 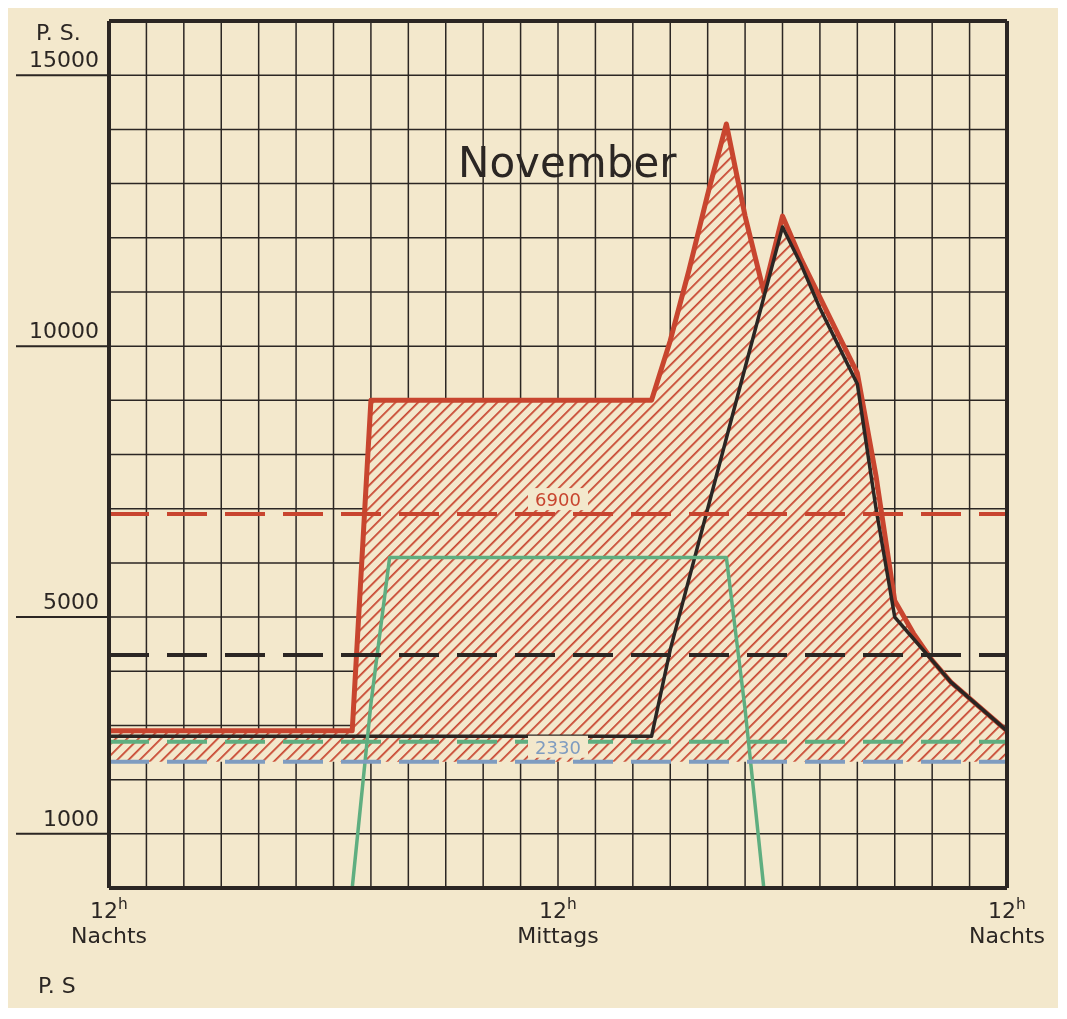 I want to click on x-tick-label: 12$^{h}$ Mittags, so click(x=558, y=921).